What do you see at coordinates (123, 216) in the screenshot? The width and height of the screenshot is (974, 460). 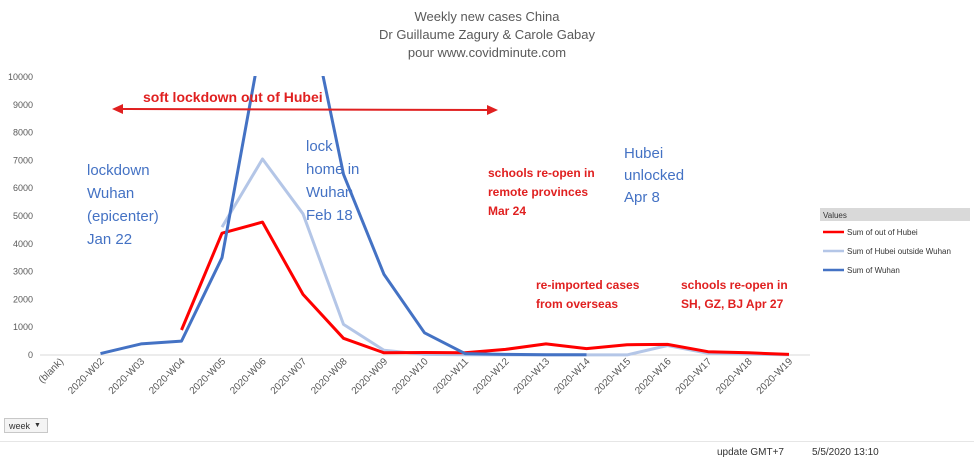 I see `annotation-2-line-3: (epicenter)` at bounding box center [123, 216].